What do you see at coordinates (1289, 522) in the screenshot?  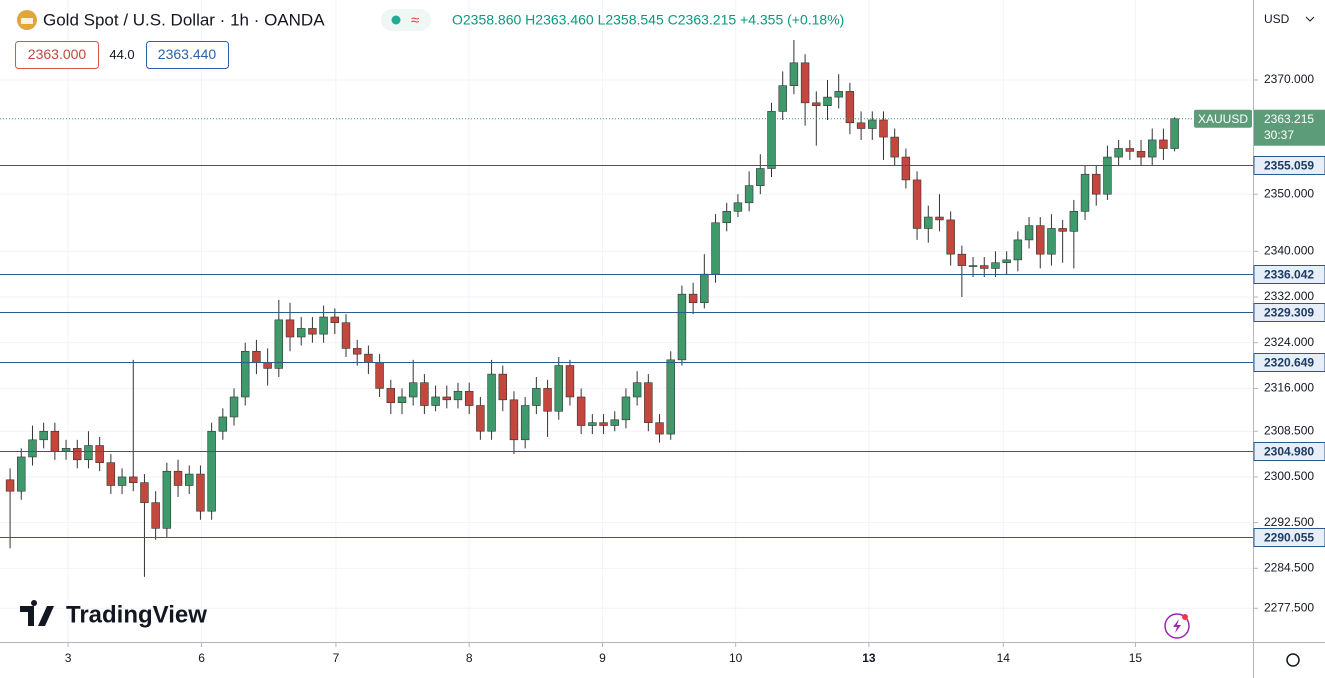 I see `y-tick-label: 2292.500` at bounding box center [1289, 522].